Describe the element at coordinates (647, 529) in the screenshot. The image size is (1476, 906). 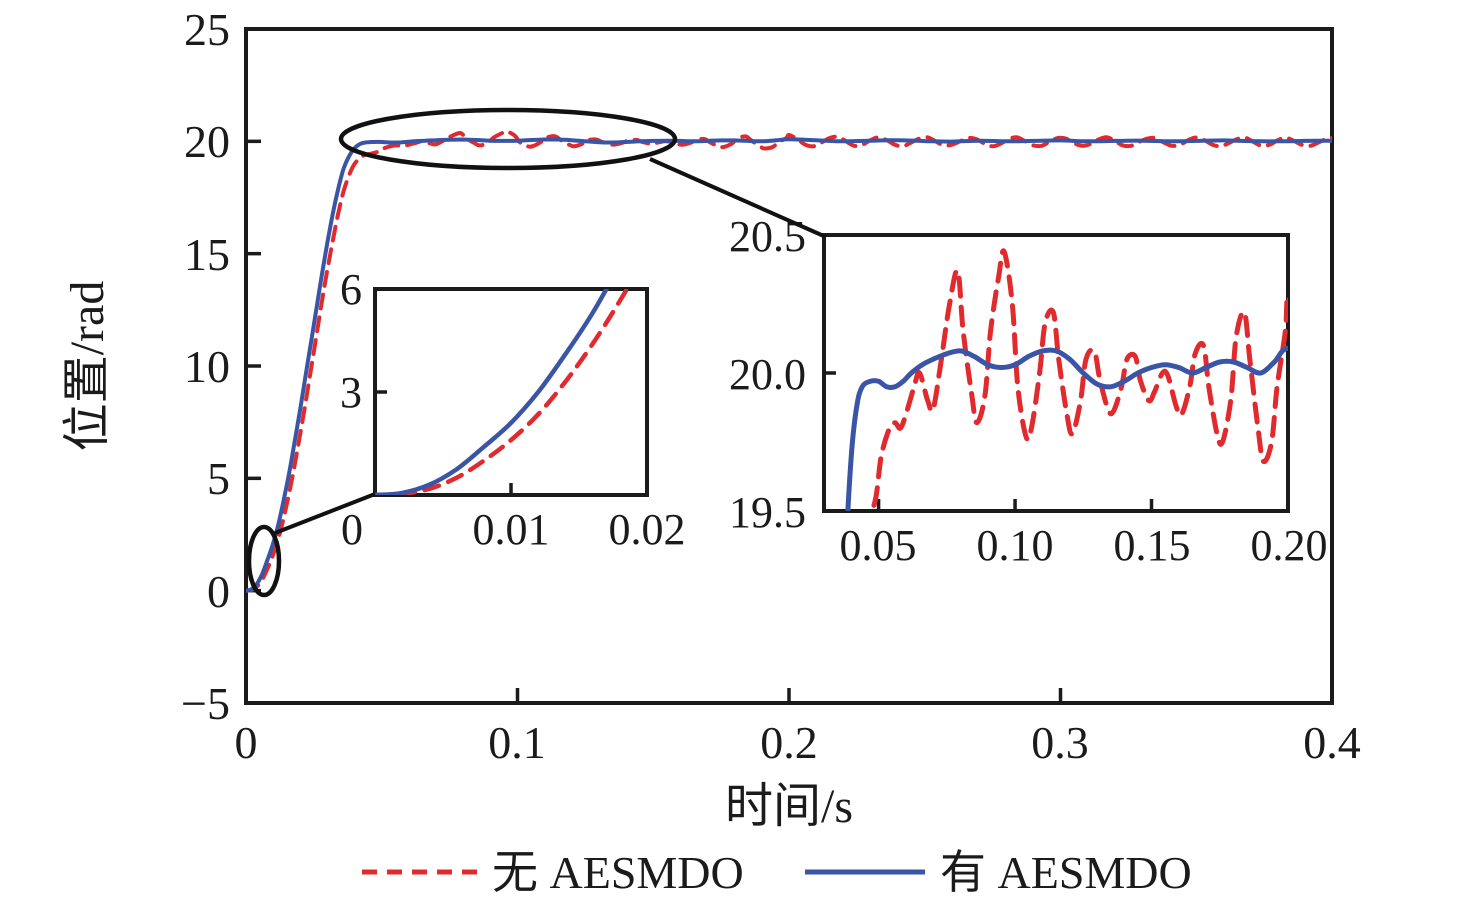
I see `inset-rise-xtick-label: 0.02` at that location.